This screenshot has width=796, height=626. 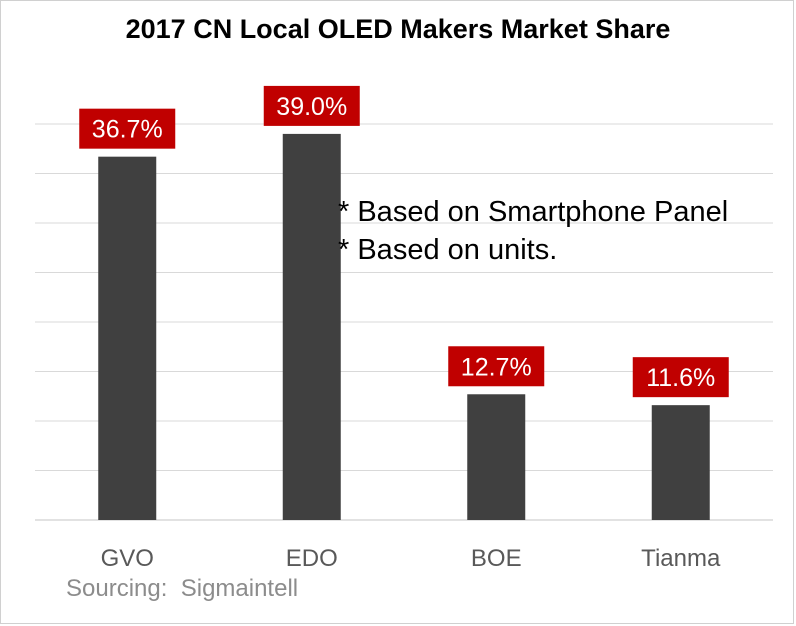 I want to click on bar-gvo, so click(x=127, y=338).